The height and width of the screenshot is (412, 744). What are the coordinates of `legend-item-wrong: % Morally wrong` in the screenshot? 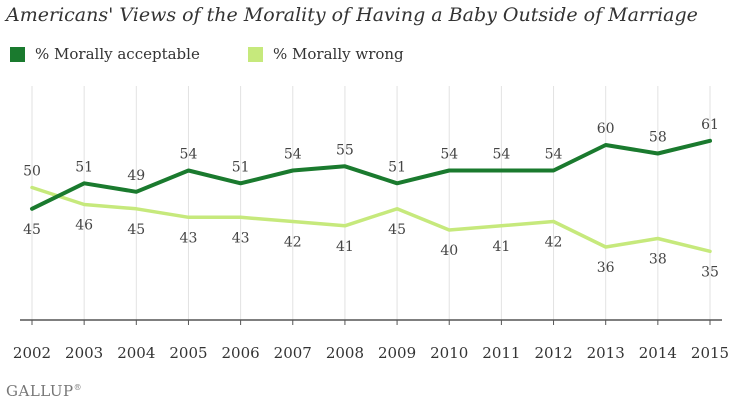 It's located at (326, 54).